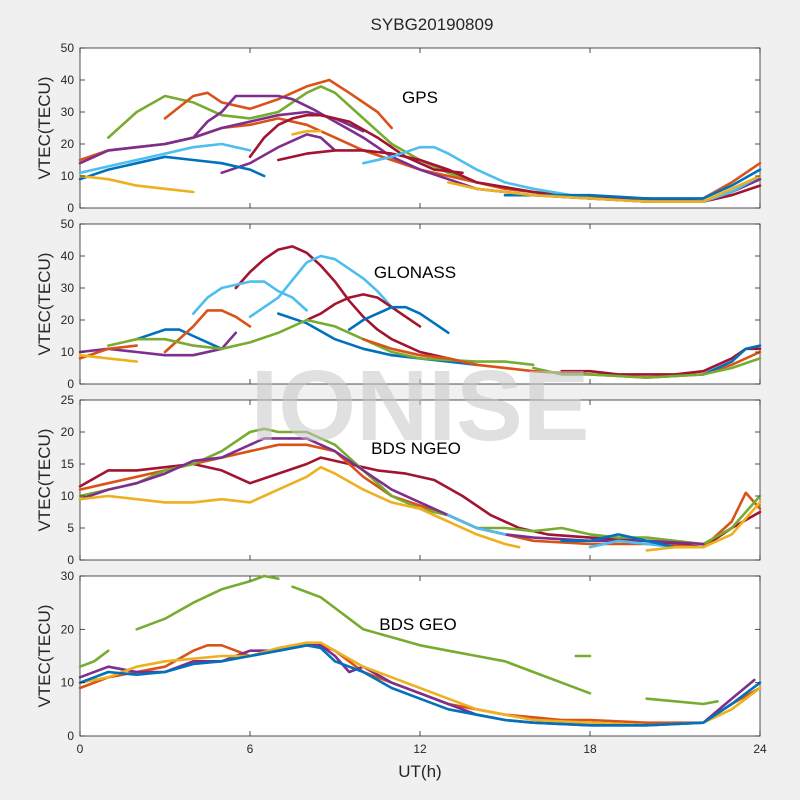 The height and width of the screenshot is (800, 800). What do you see at coordinates (417, 624) in the screenshot?
I see `panel-label: BDS GEO` at bounding box center [417, 624].